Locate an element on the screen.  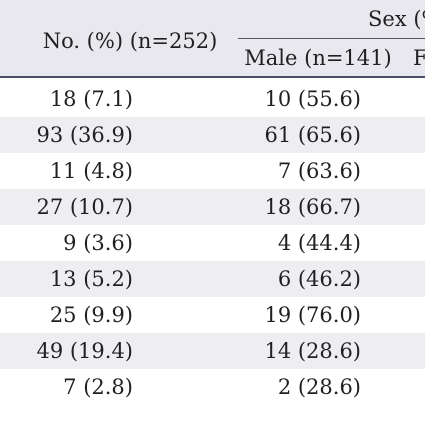
cell-male: 18 (66.7) is located at coordinates (312, 207).